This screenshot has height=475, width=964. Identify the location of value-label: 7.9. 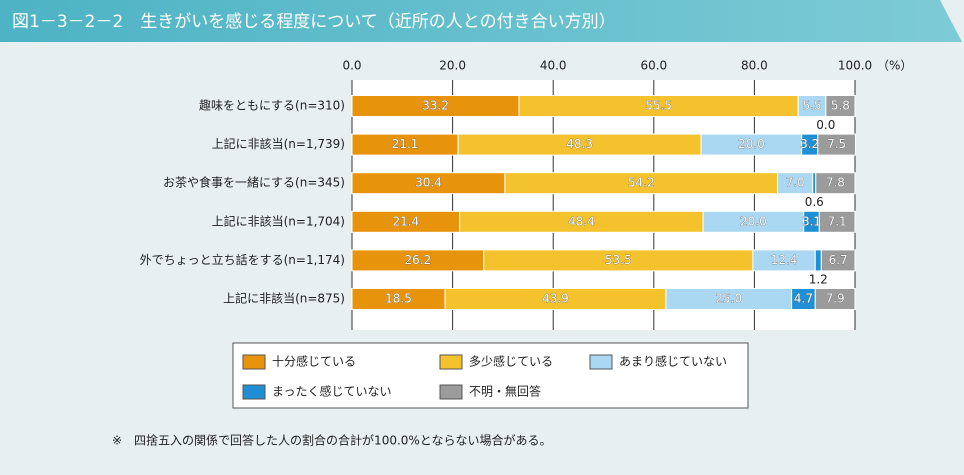
(835, 299).